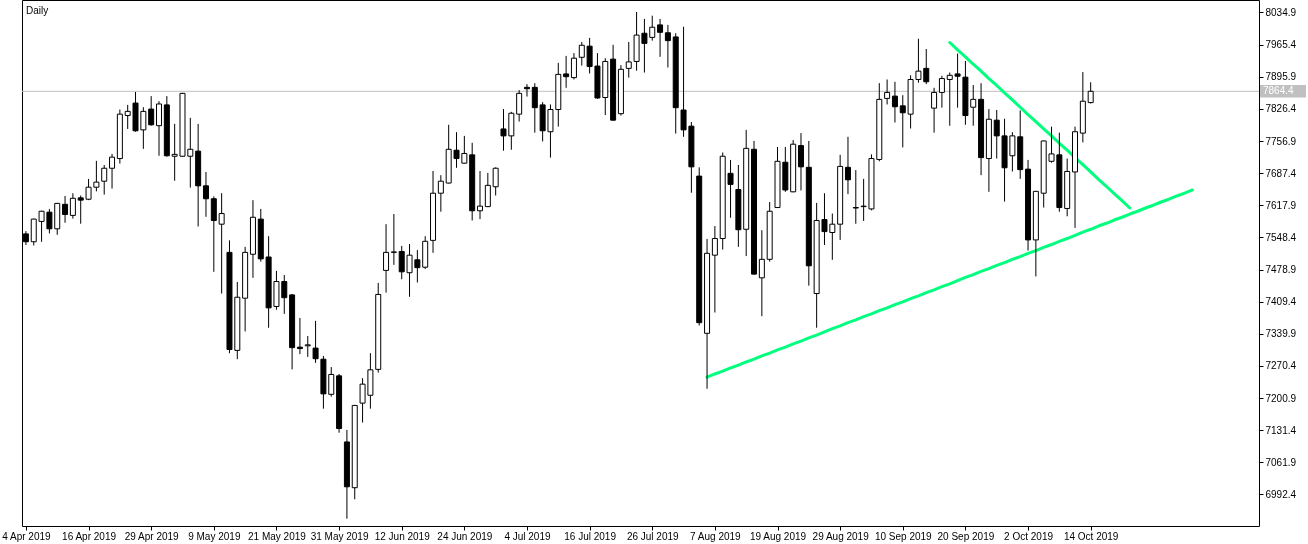 The image size is (1308, 544). I want to click on x-tick-label: 24 Jun 2019, so click(465, 536).